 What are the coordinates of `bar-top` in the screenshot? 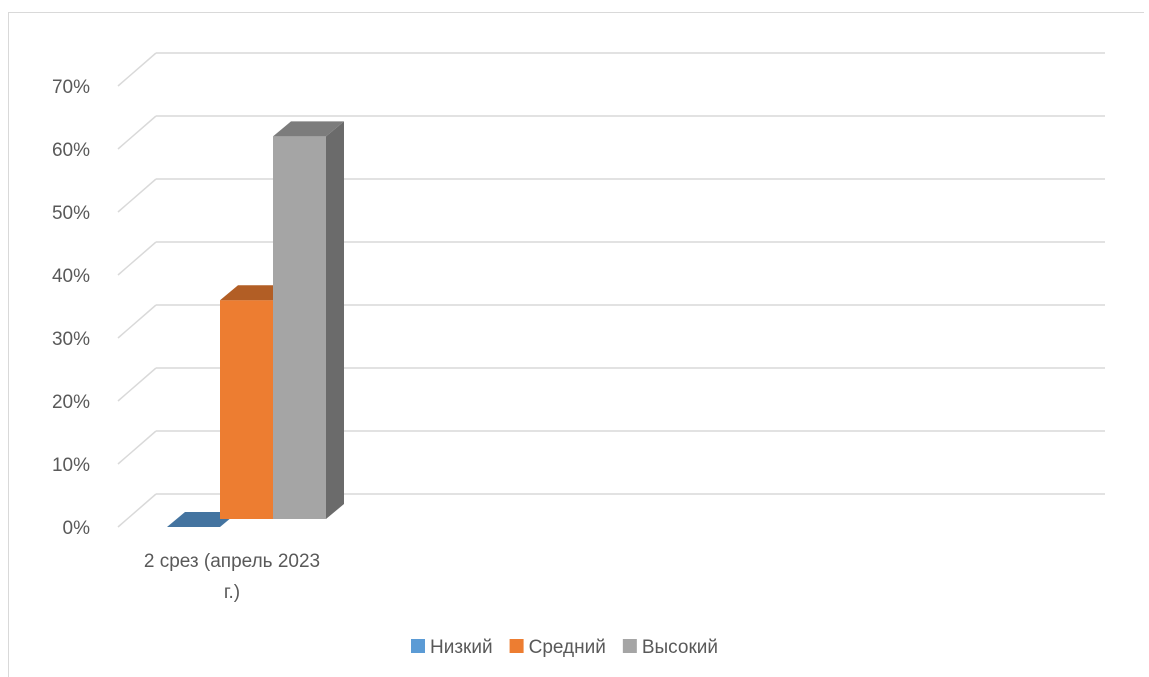 It's located at (308, 129).